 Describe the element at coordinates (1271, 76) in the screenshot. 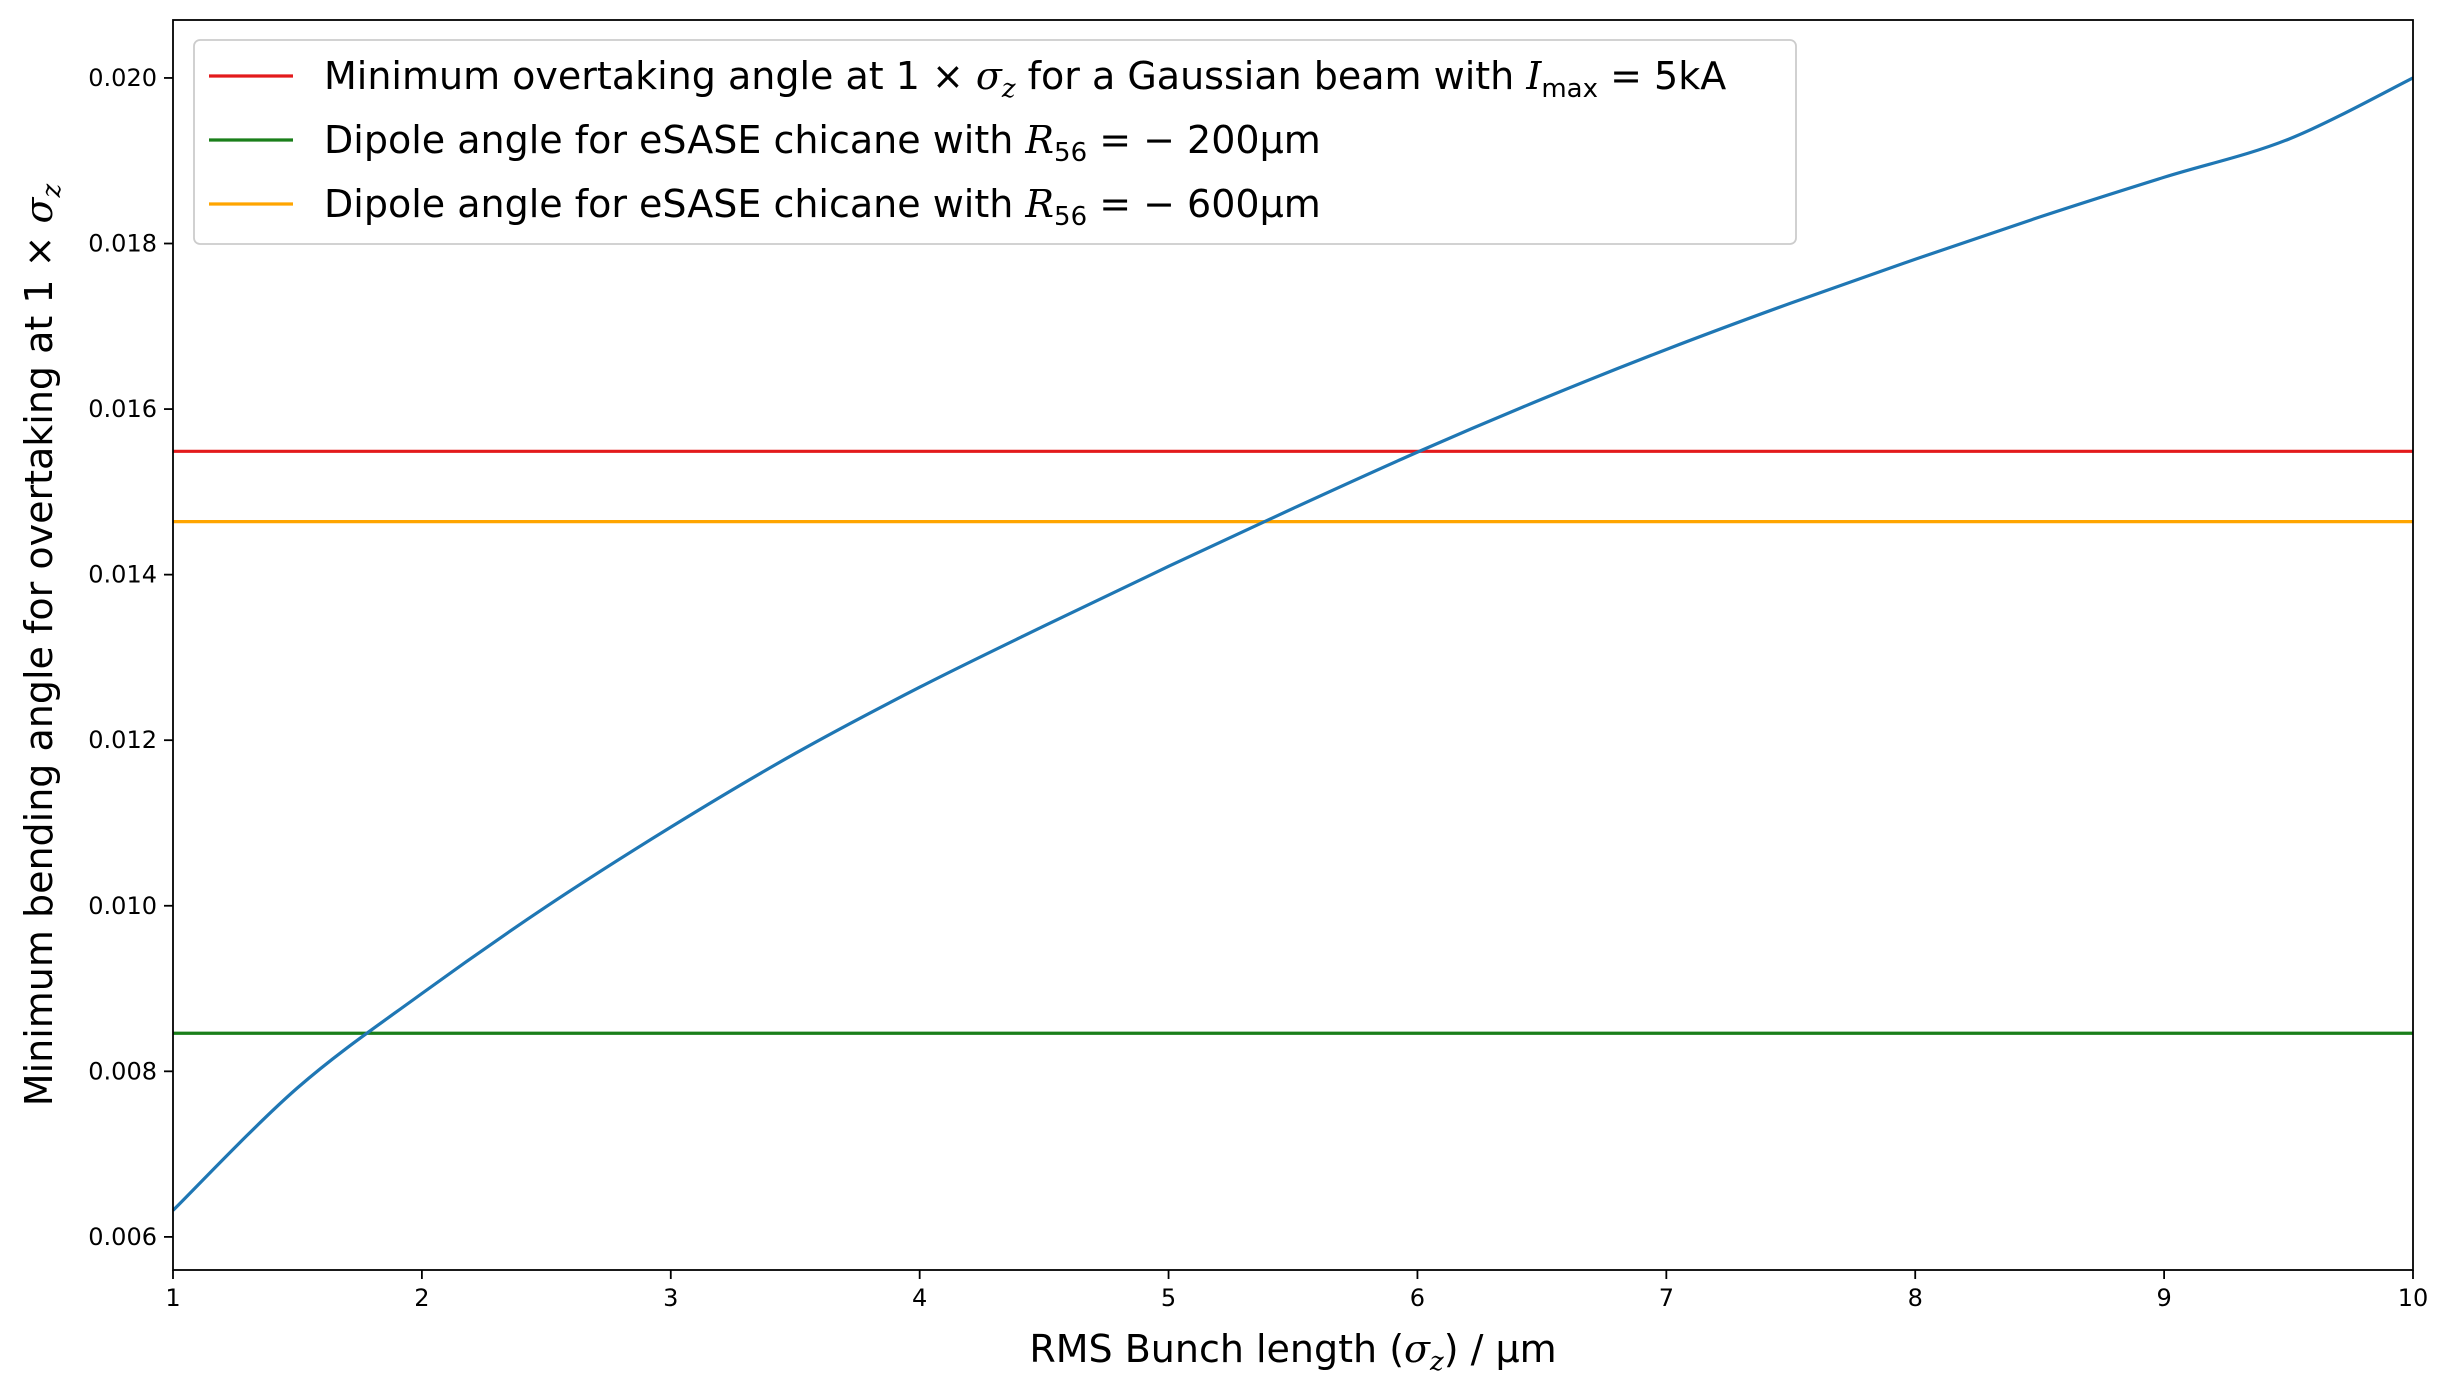

I see `legend-text-part: for a Gaussian beam with` at that location.